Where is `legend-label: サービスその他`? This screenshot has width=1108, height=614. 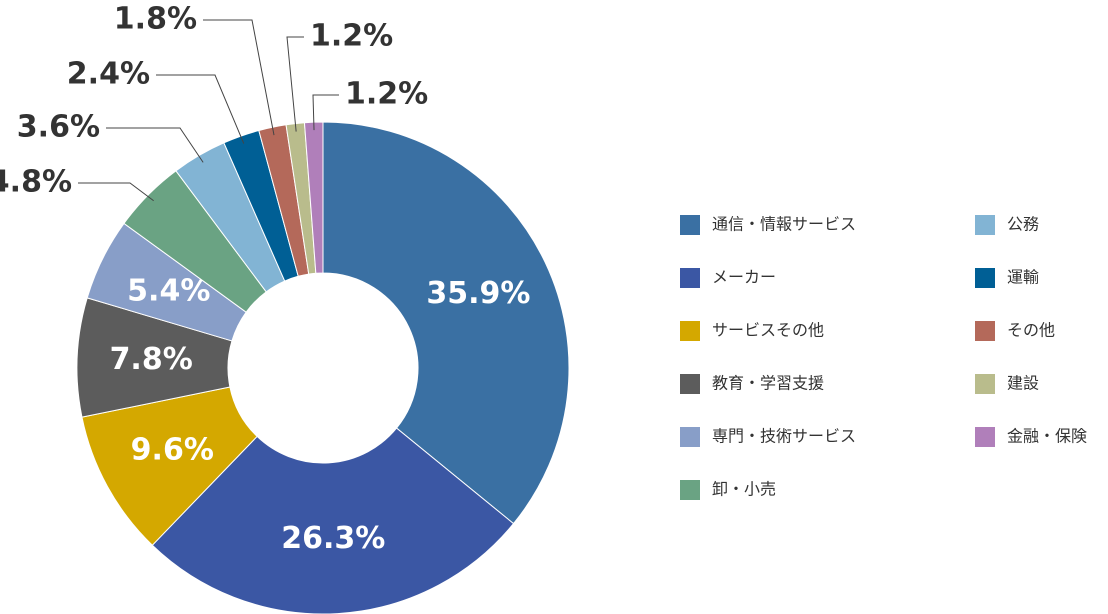
legend-label: サービスその他 is located at coordinates (768, 330).